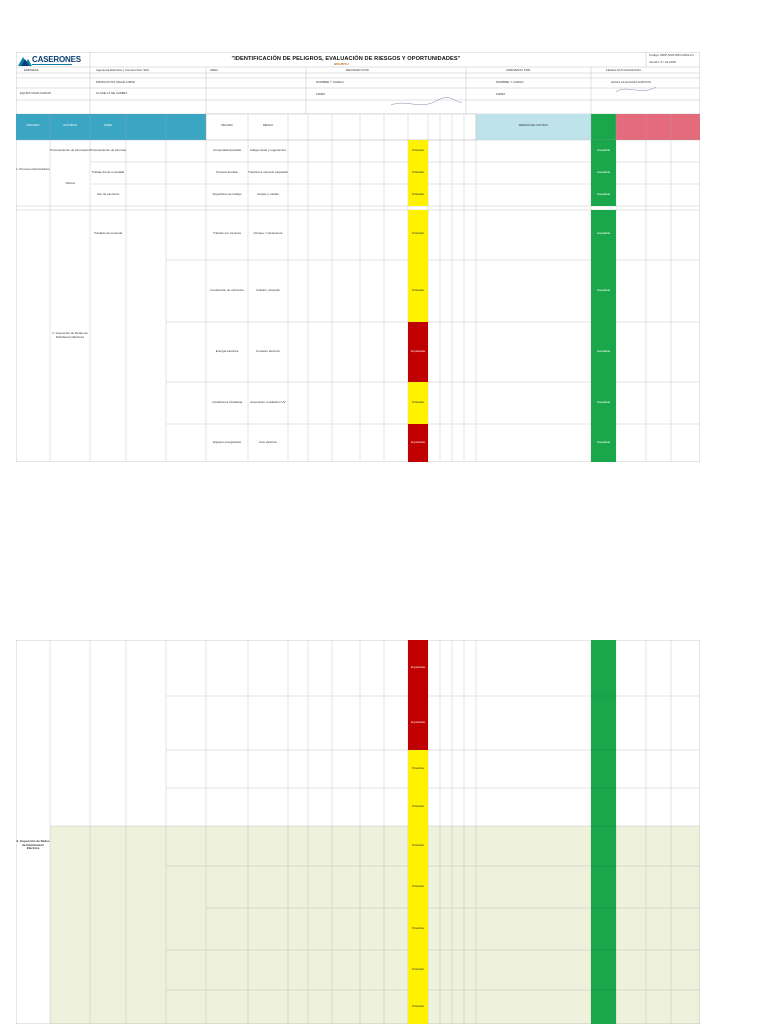  I want to click on s3-nivel-6: Tolerable, so click(418, 886).